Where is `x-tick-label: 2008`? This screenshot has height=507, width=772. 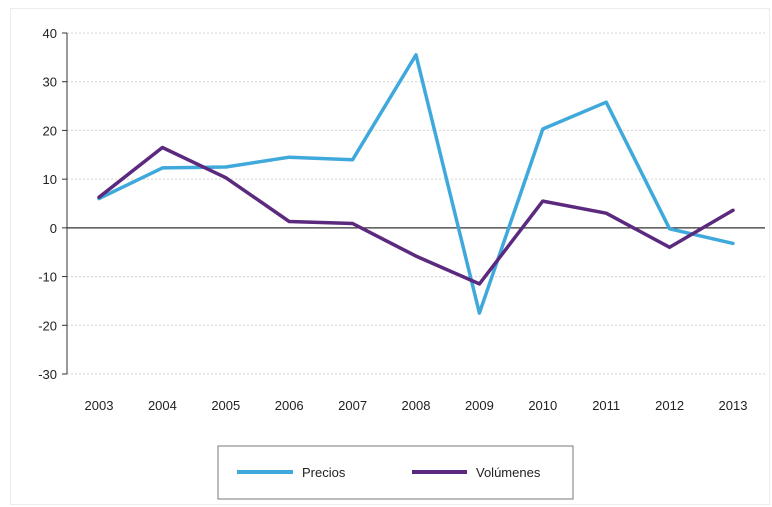 x-tick-label: 2008 is located at coordinates (416, 405).